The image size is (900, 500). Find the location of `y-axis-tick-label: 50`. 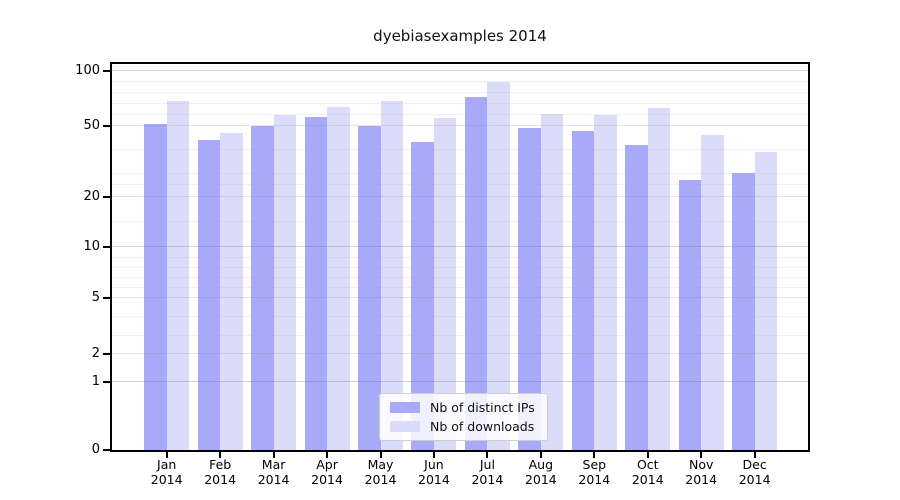

y-axis-tick-label: 50 is located at coordinates (91, 125).